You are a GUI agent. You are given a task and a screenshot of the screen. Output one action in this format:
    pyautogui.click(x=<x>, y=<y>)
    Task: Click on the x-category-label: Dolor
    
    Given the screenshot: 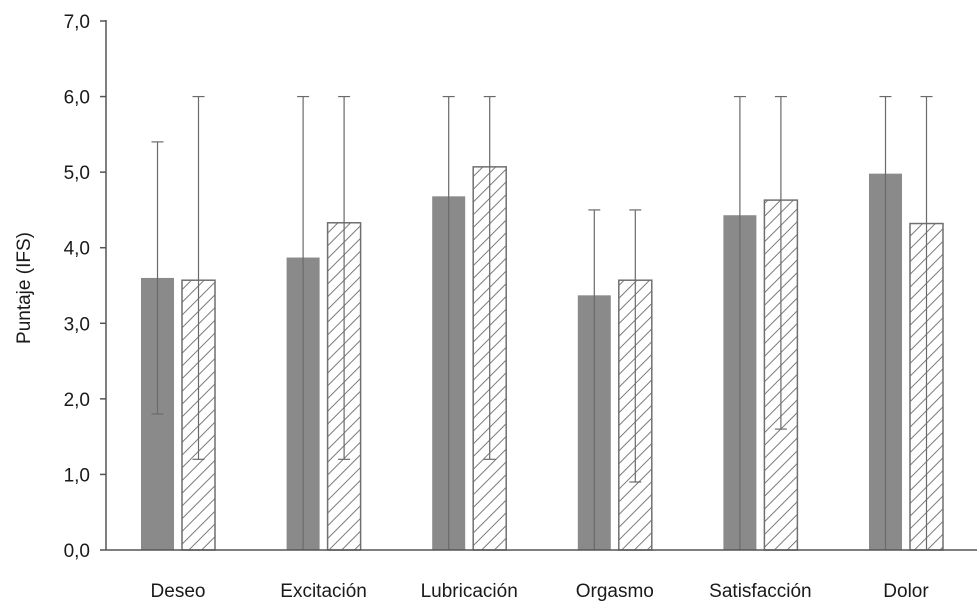 What is the action you would take?
    pyautogui.click(x=906, y=591)
    